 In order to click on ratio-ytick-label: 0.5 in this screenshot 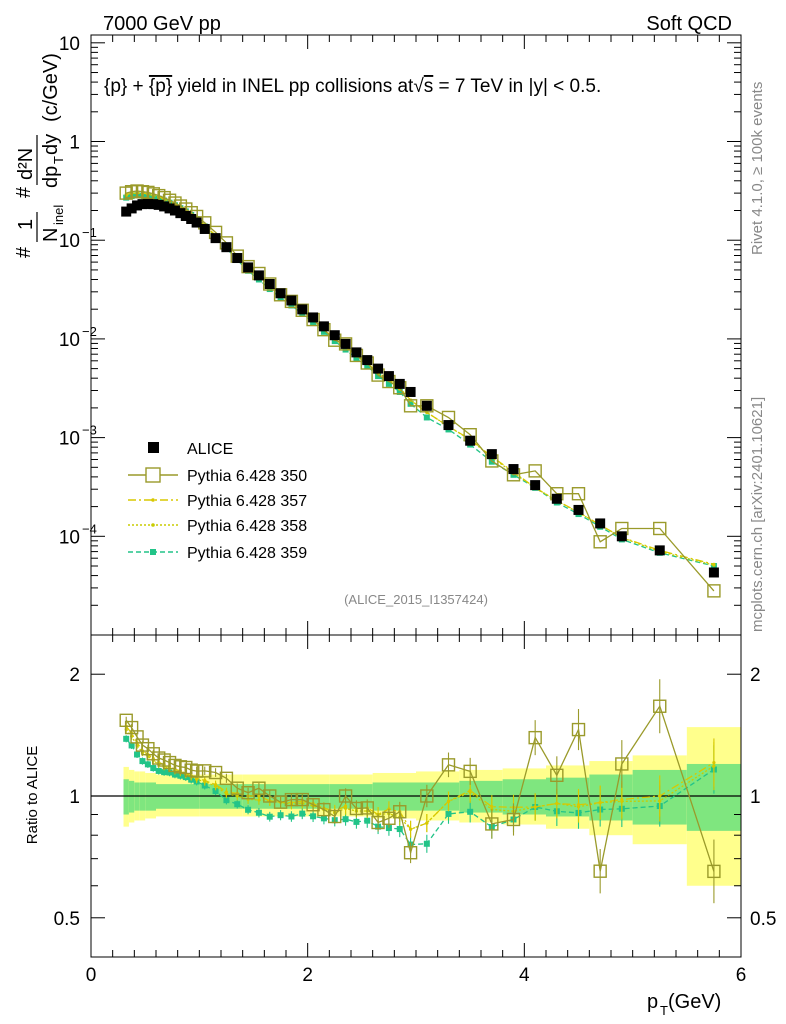, I will do `click(67, 919)`.